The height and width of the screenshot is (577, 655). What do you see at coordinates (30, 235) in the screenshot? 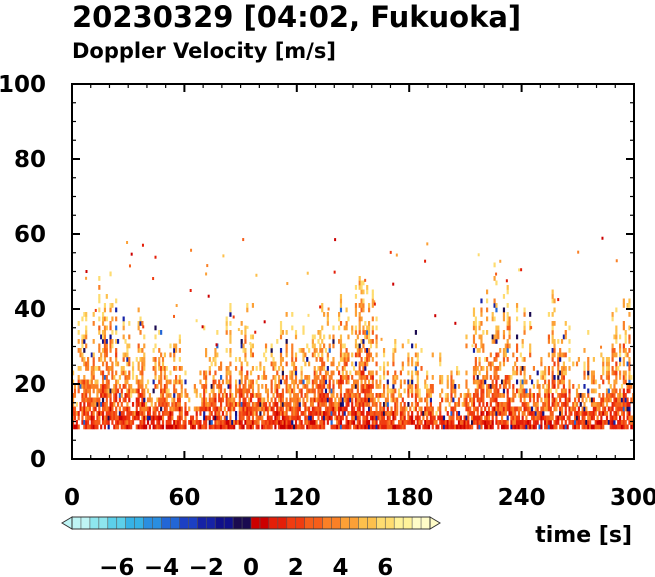
I see `y-tick-label: 60` at bounding box center [30, 235].